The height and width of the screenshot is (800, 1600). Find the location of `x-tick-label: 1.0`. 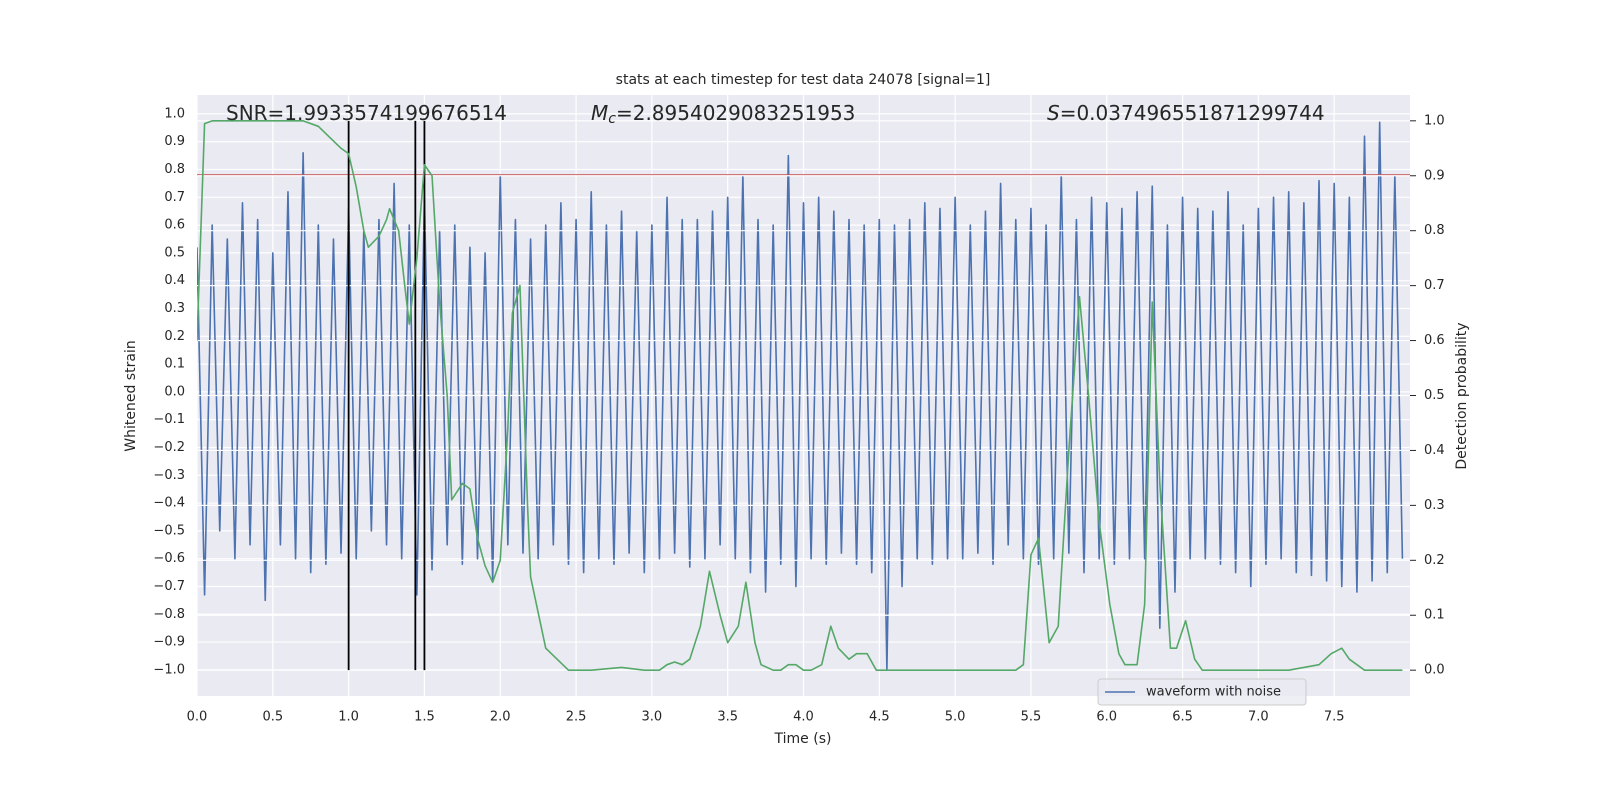

x-tick-label: 1.0 is located at coordinates (348, 717).